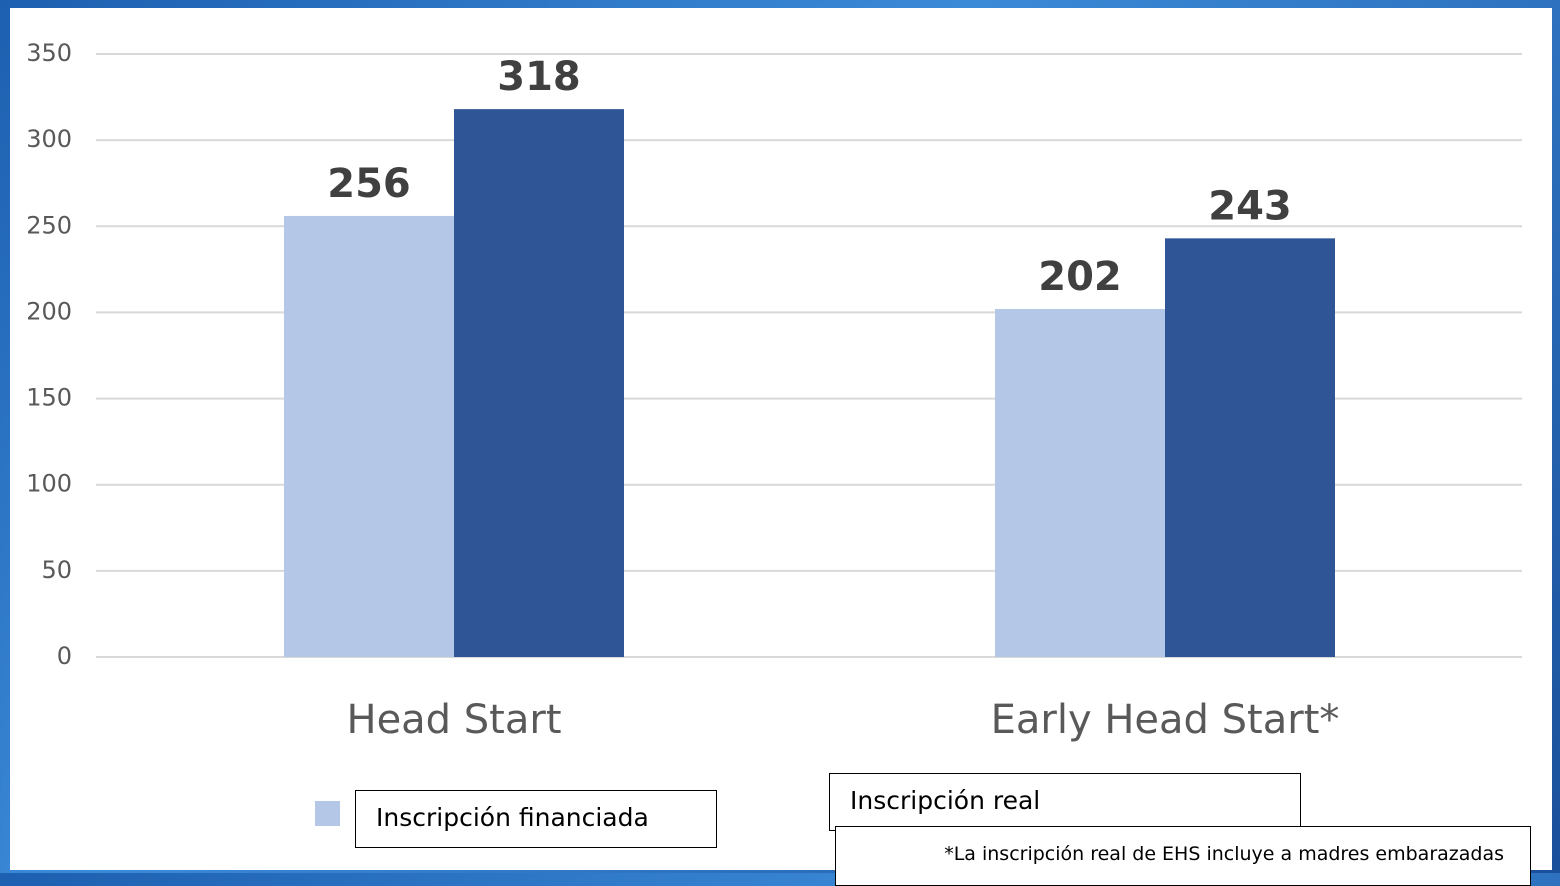 The image size is (1560, 886). Describe the element at coordinates (49, 484) in the screenshot. I see `y-tick-label: 100` at that location.